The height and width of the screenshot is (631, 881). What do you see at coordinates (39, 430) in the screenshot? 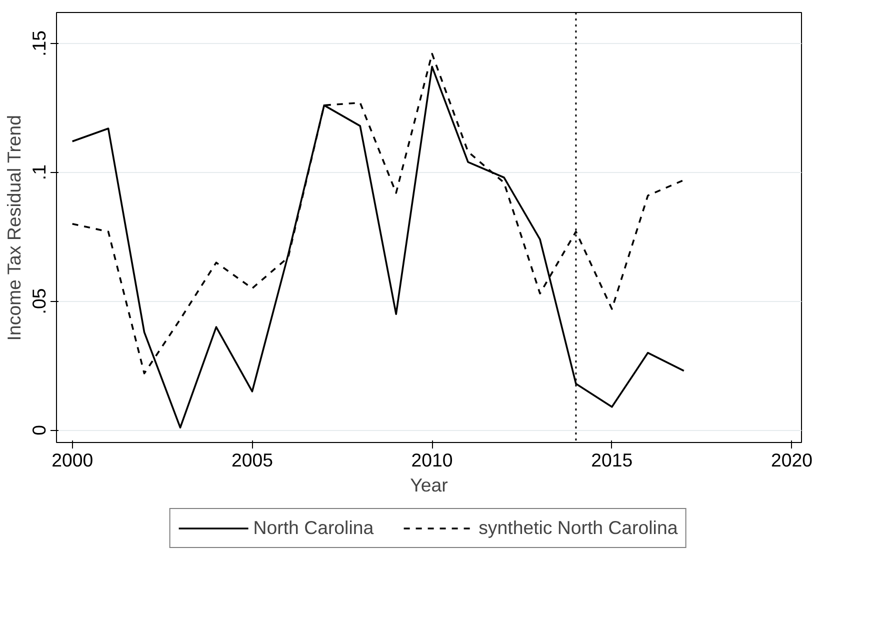
I see `y-tick-label: 0` at bounding box center [39, 430].